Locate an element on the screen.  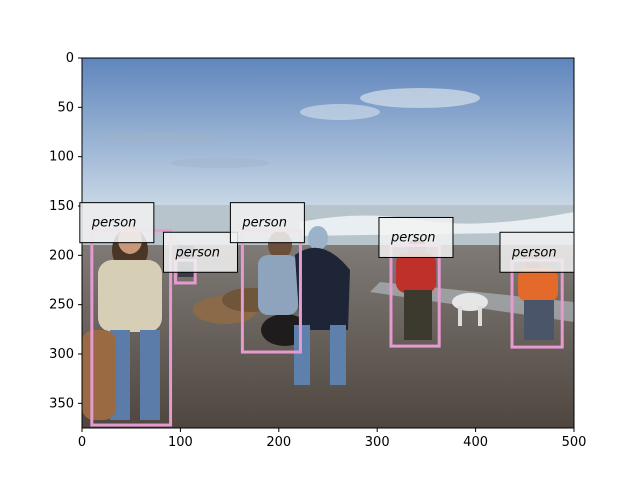
y-tick-label: 100 is located at coordinates (61, 157).